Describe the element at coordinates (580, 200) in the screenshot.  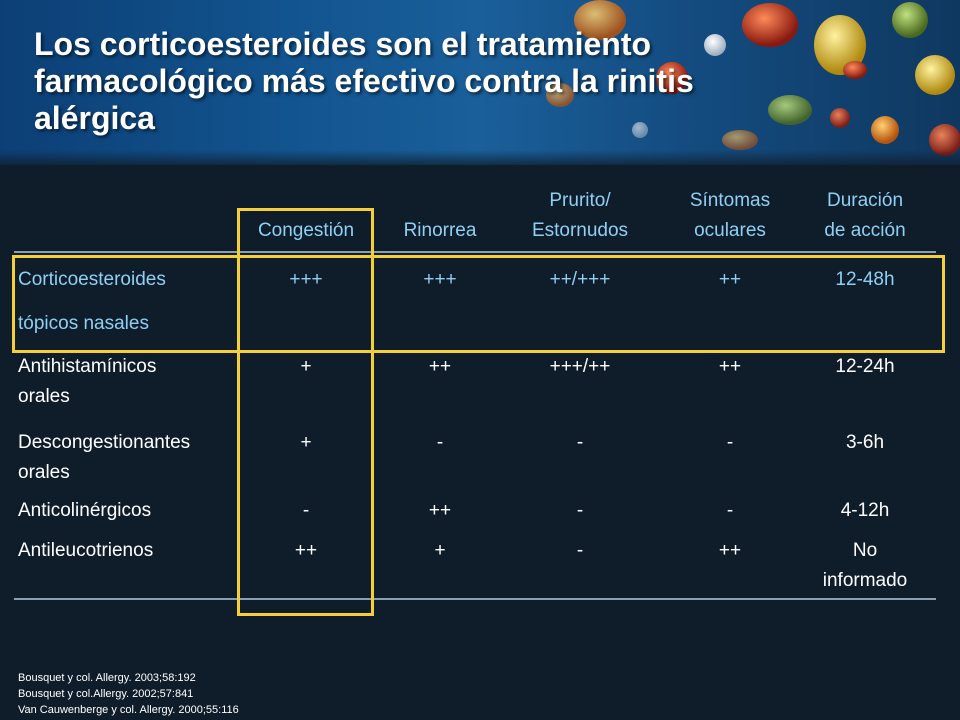
I see `col-header-line1: Prurito/` at that location.